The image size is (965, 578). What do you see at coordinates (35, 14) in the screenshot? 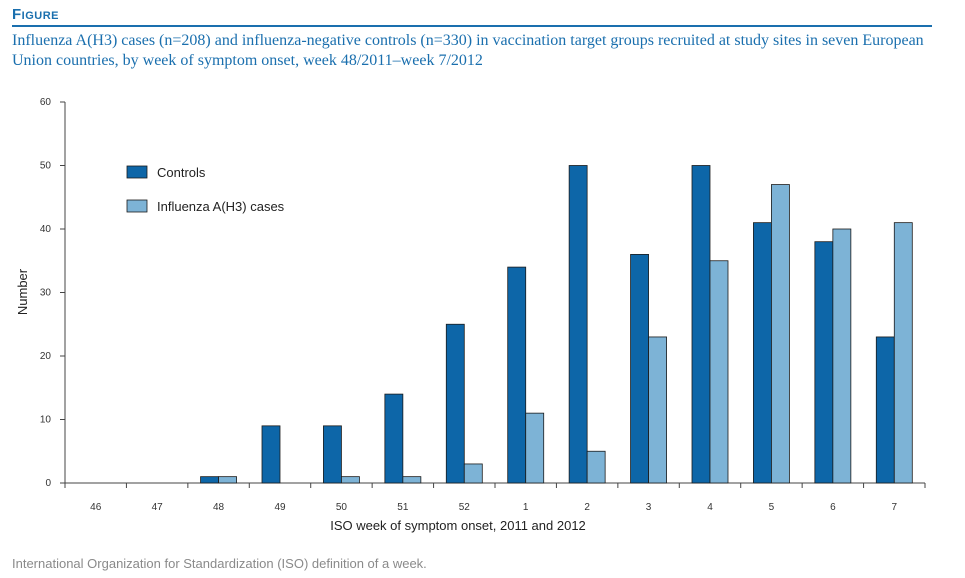
I see `figure-label: Figure` at bounding box center [35, 14].